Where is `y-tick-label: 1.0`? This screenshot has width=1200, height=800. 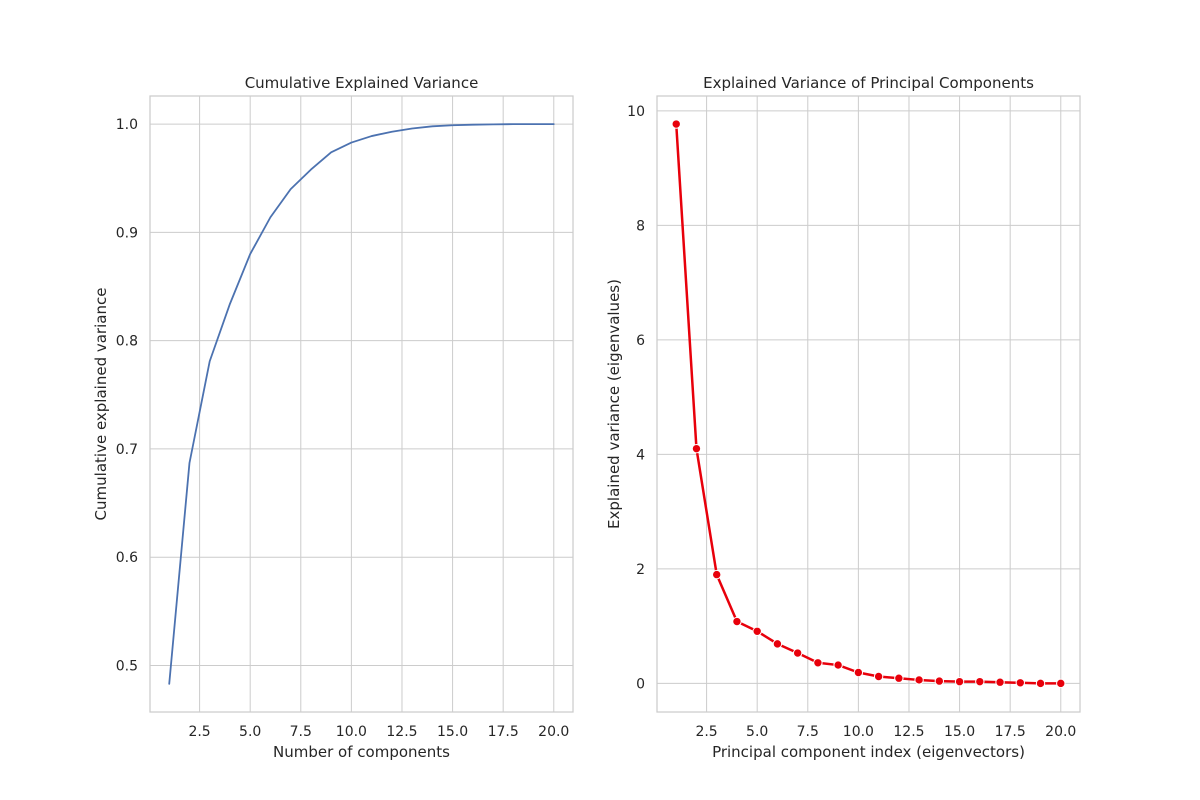 y-tick-label: 1.0 is located at coordinates (127, 125).